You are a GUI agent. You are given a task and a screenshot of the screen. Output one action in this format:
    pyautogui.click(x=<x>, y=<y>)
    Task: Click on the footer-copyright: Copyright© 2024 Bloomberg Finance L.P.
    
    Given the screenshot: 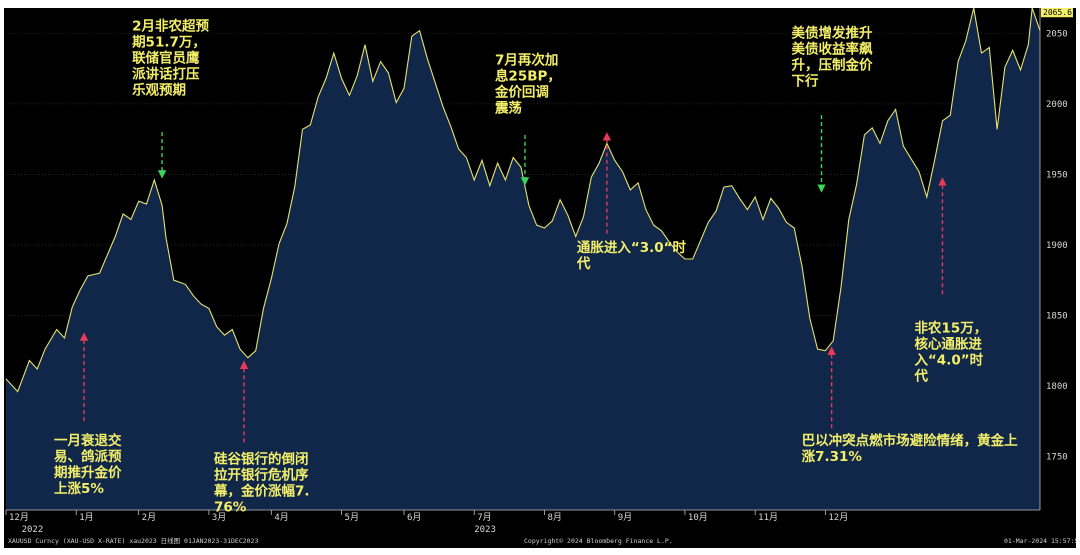 What is the action you would take?
    pyautogui.click(x=598, y=541)
    